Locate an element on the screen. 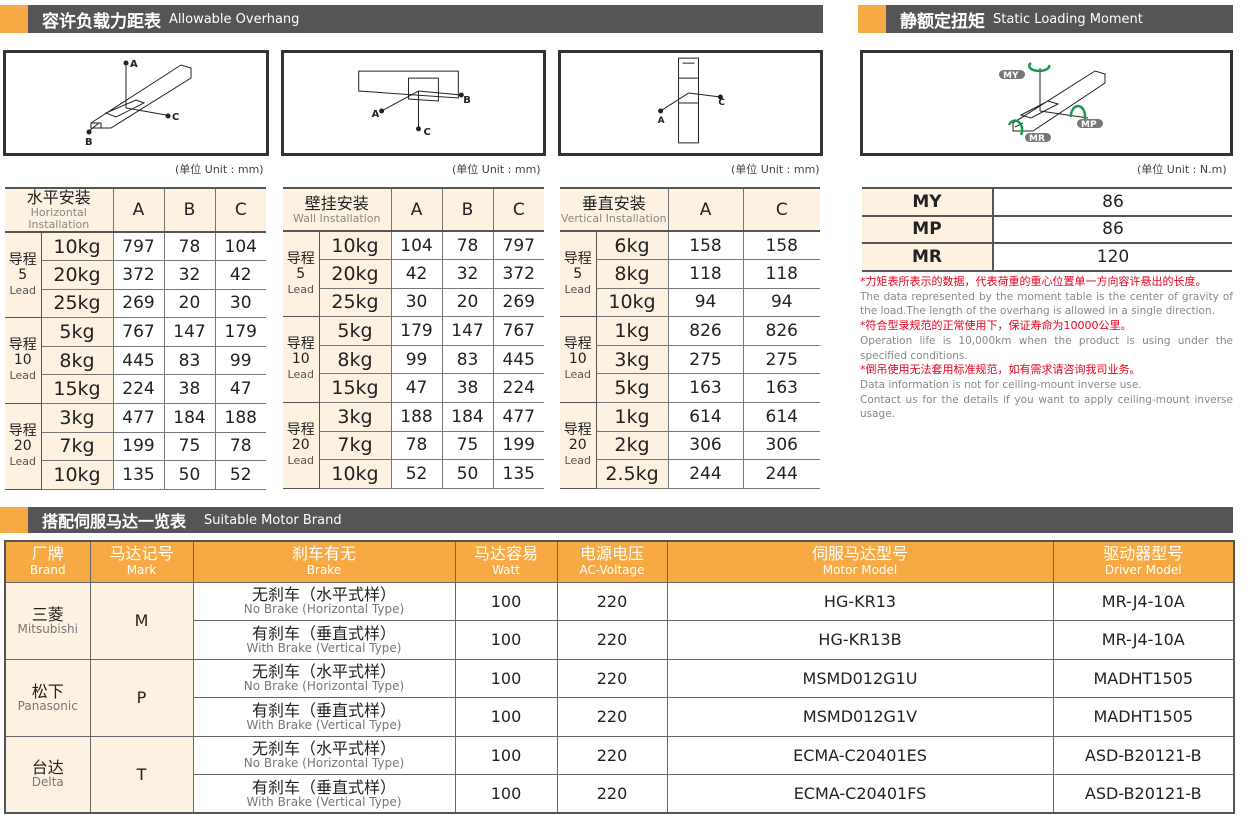 The height and width of the screenshot is (817, 1247). load-cell: 6kg is located at coordinates (632, 246).